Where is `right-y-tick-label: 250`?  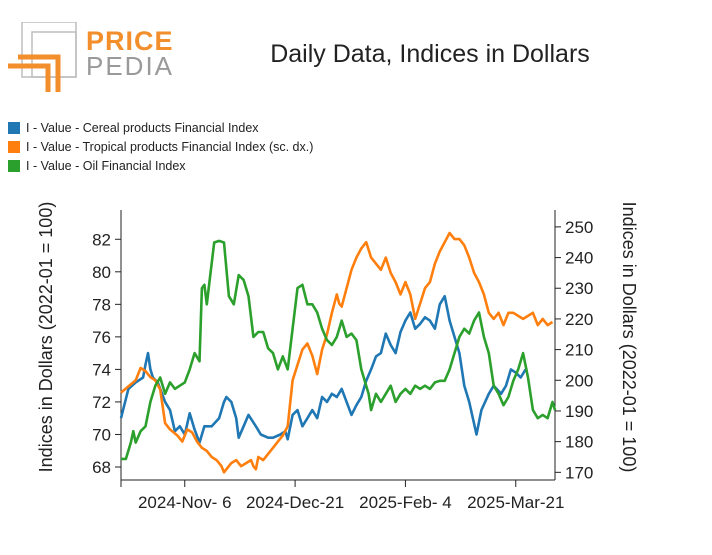 right-y-tick-label: 250 is located at coordinates (579, 227).